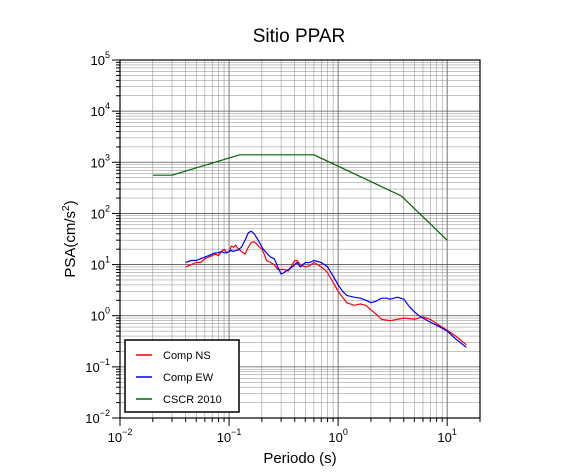  I want to click on y-tick-label: 10⁻², so click(97, 417).